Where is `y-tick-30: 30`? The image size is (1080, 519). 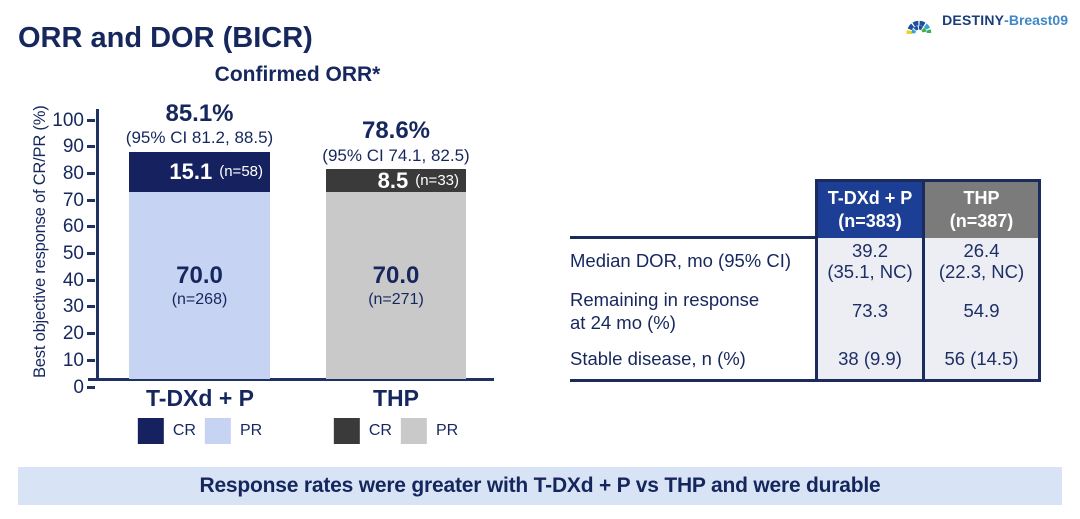
y-tick-30: 30 is located at coordinates (71, 306).